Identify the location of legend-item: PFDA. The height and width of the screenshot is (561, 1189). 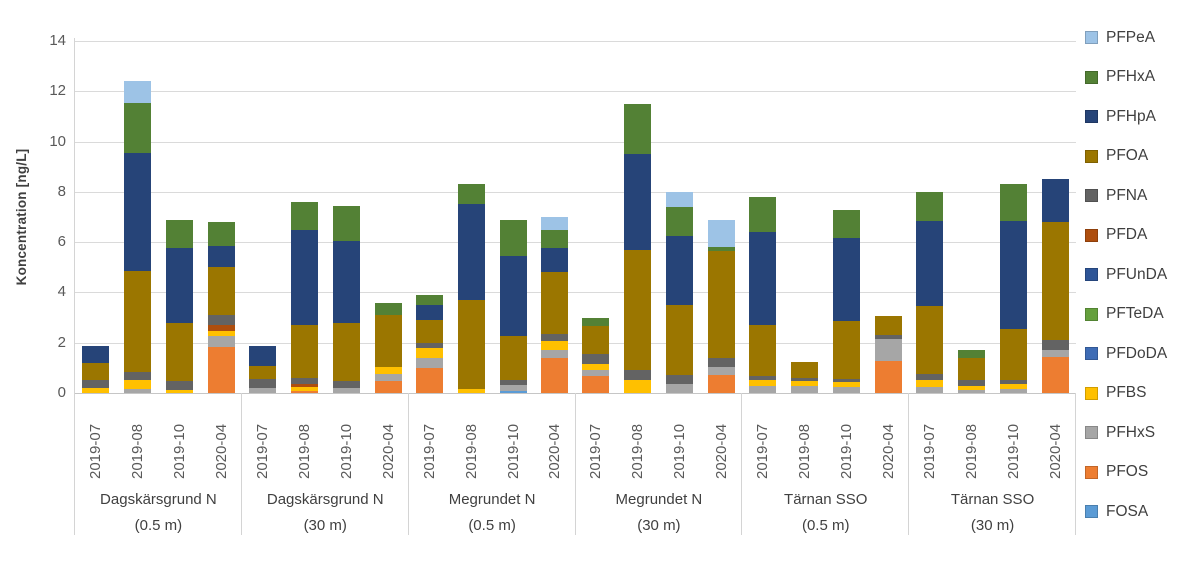
(1137, 236).